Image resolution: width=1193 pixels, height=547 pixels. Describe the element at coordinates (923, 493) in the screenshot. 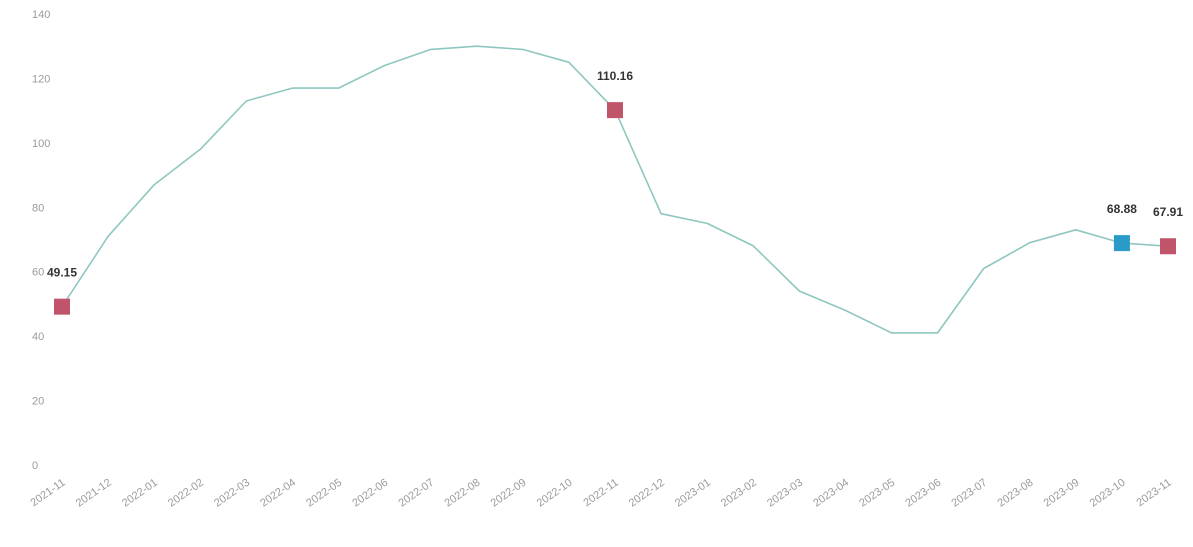

I see `x-tick-label: 2023-06` at that location.